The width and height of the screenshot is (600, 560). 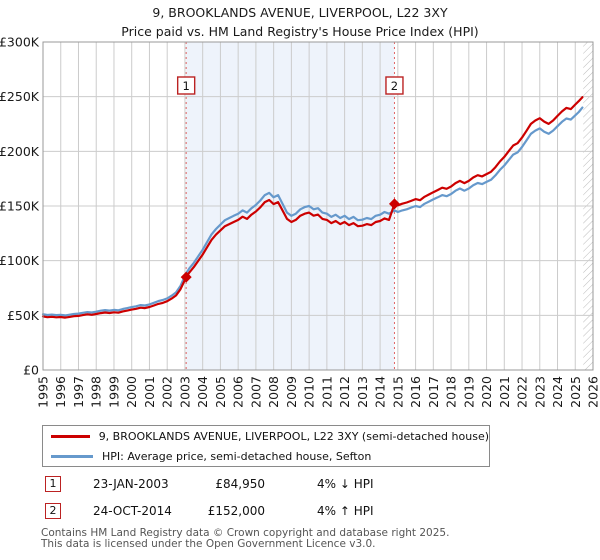 I want to click on svg-text: 1998, so click(x=96, y=392).